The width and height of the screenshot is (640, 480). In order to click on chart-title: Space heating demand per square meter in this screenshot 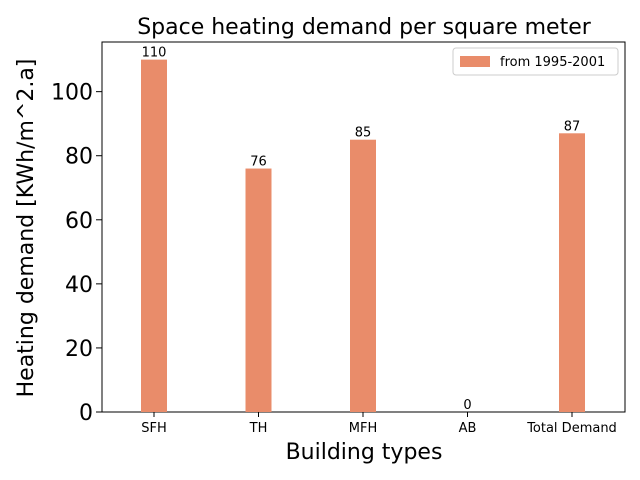, I will do `click(364, 27)`.